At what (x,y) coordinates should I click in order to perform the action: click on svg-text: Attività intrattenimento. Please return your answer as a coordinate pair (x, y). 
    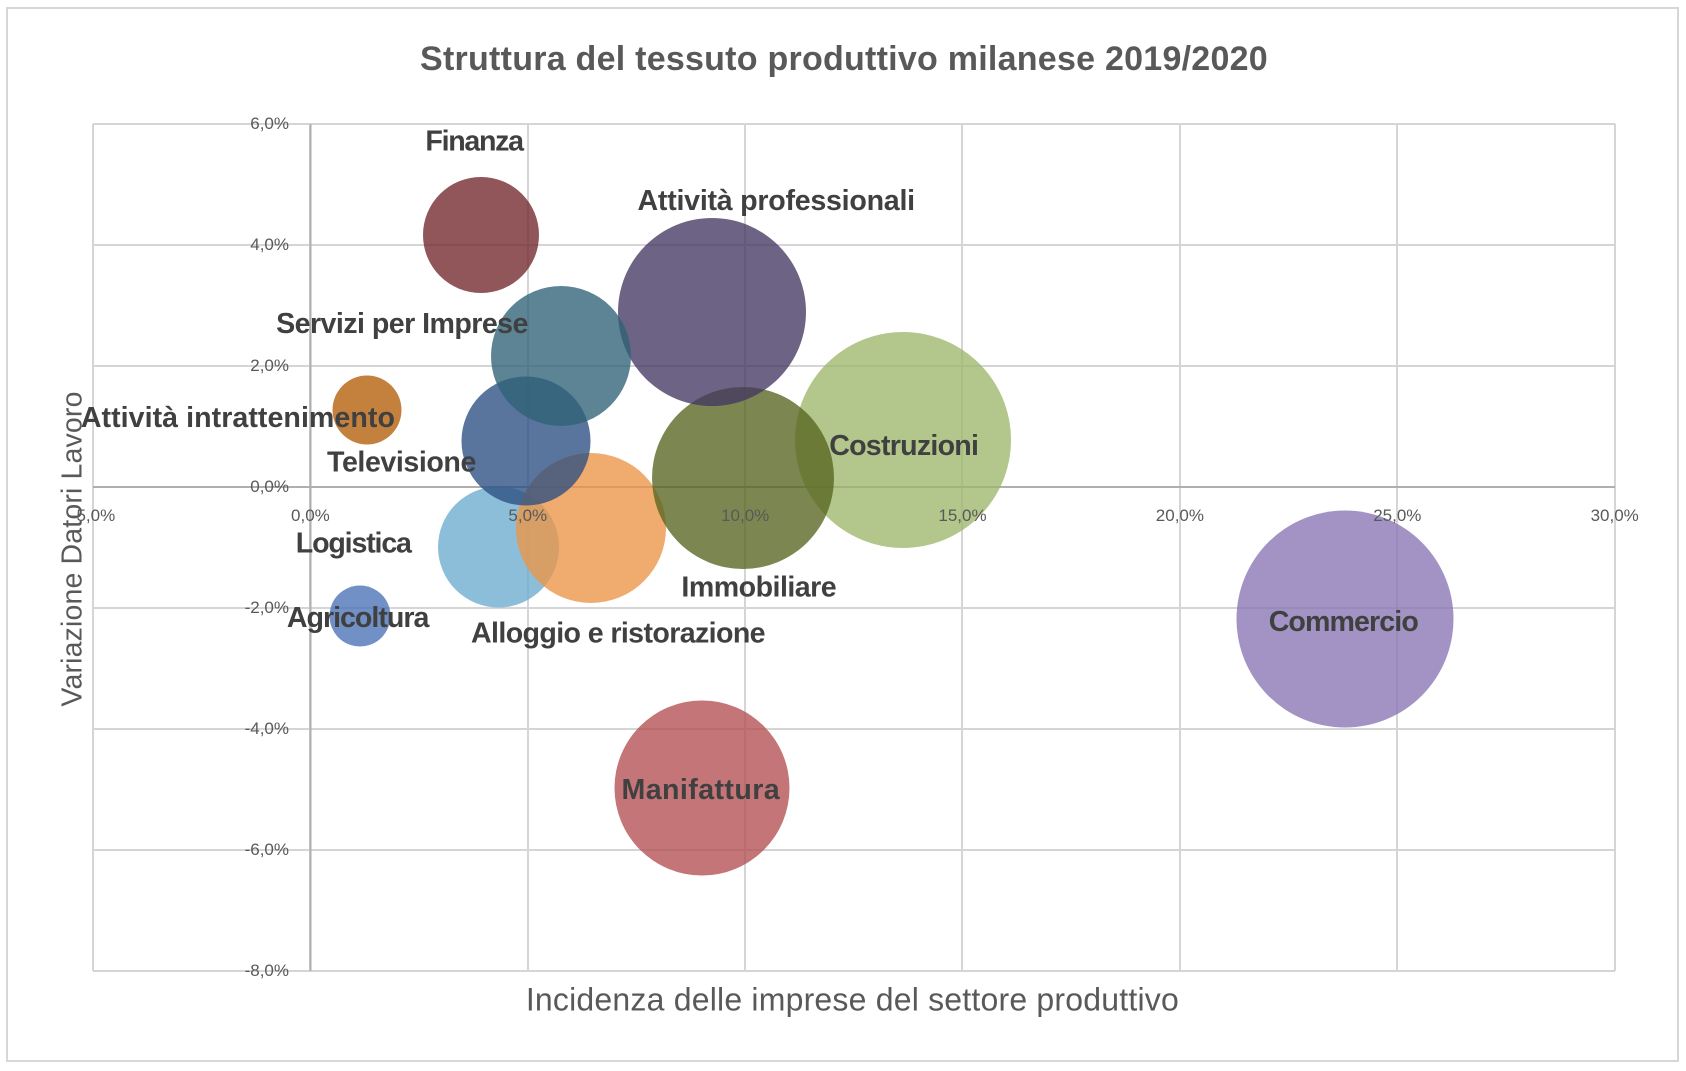
    Looking at the image, I should click on (238, 418).